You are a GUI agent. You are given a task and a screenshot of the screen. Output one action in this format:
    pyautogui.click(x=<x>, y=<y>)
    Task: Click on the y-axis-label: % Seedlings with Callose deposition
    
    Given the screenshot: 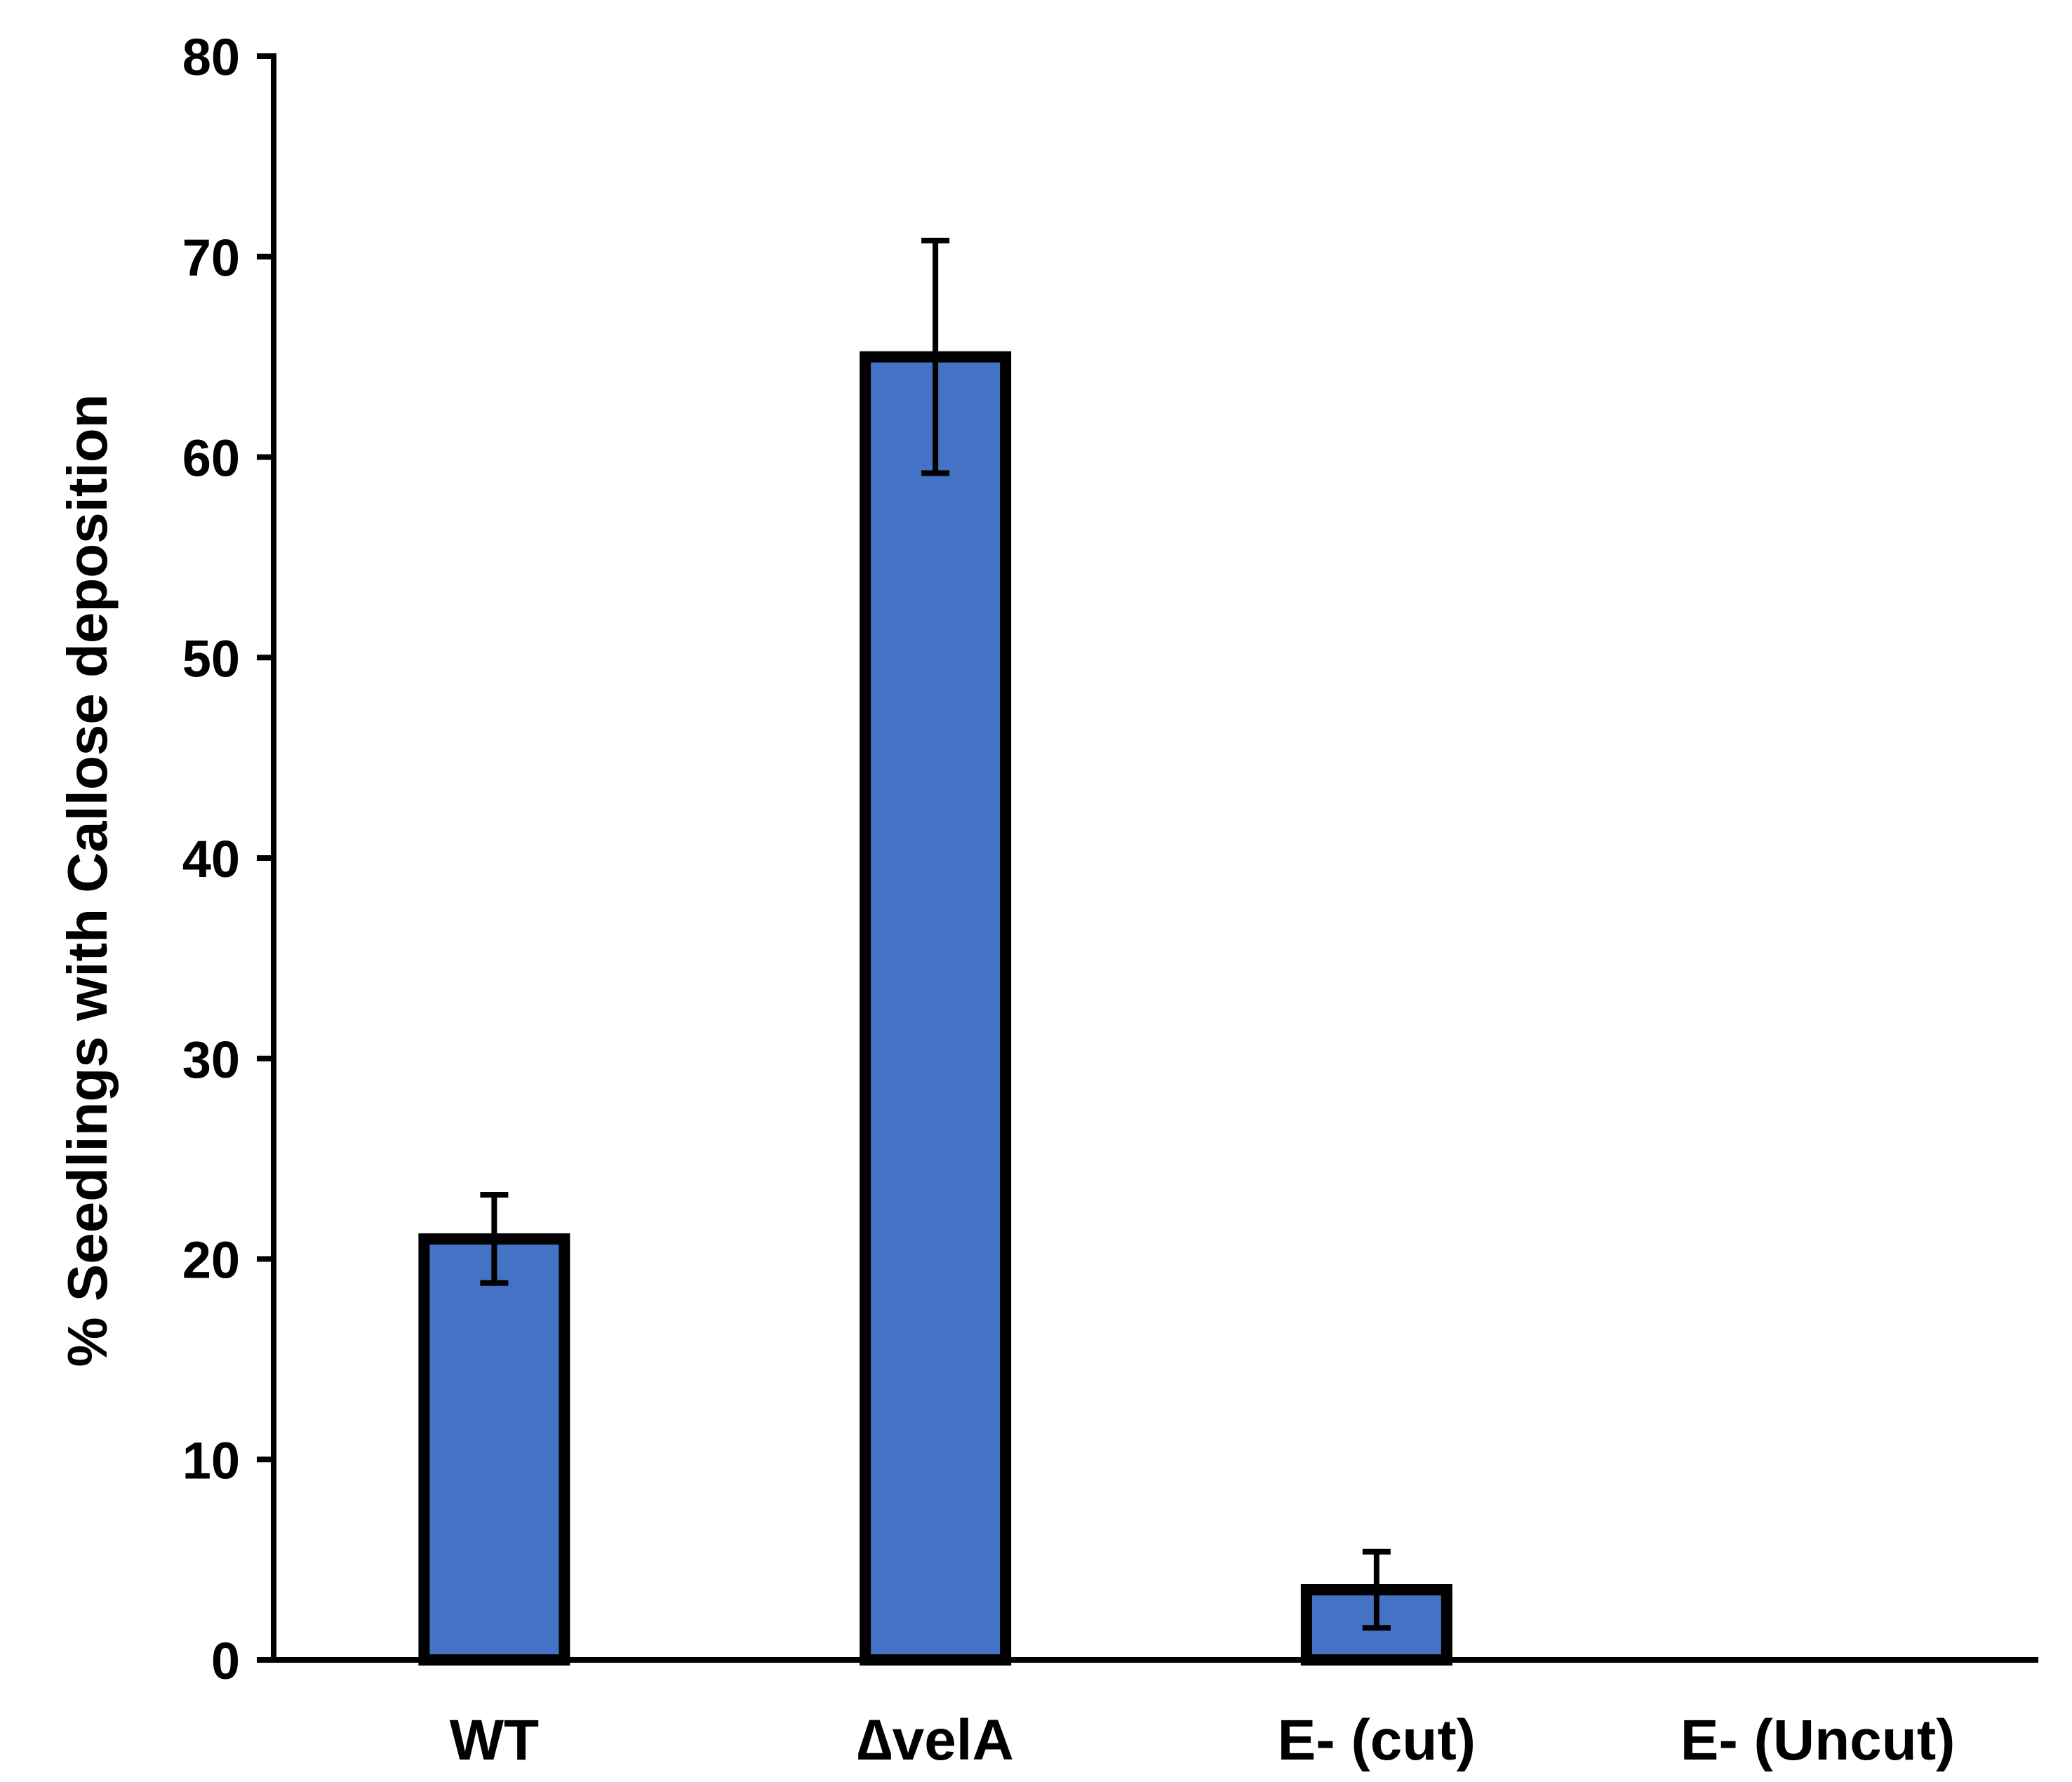 What is the action you would take?
    pyautogui.click(x=87, y=880)
    